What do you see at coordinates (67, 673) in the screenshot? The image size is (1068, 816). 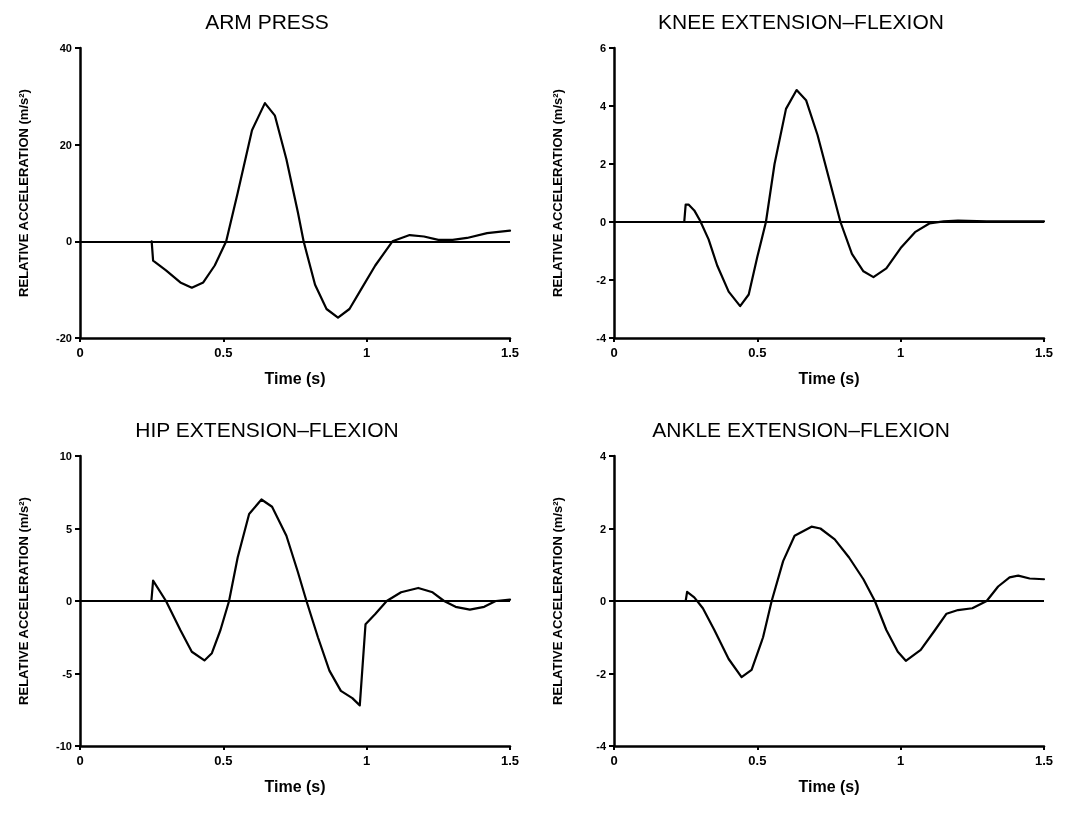 I see `y-tick-label: -5` at bounding box center [67, 673].